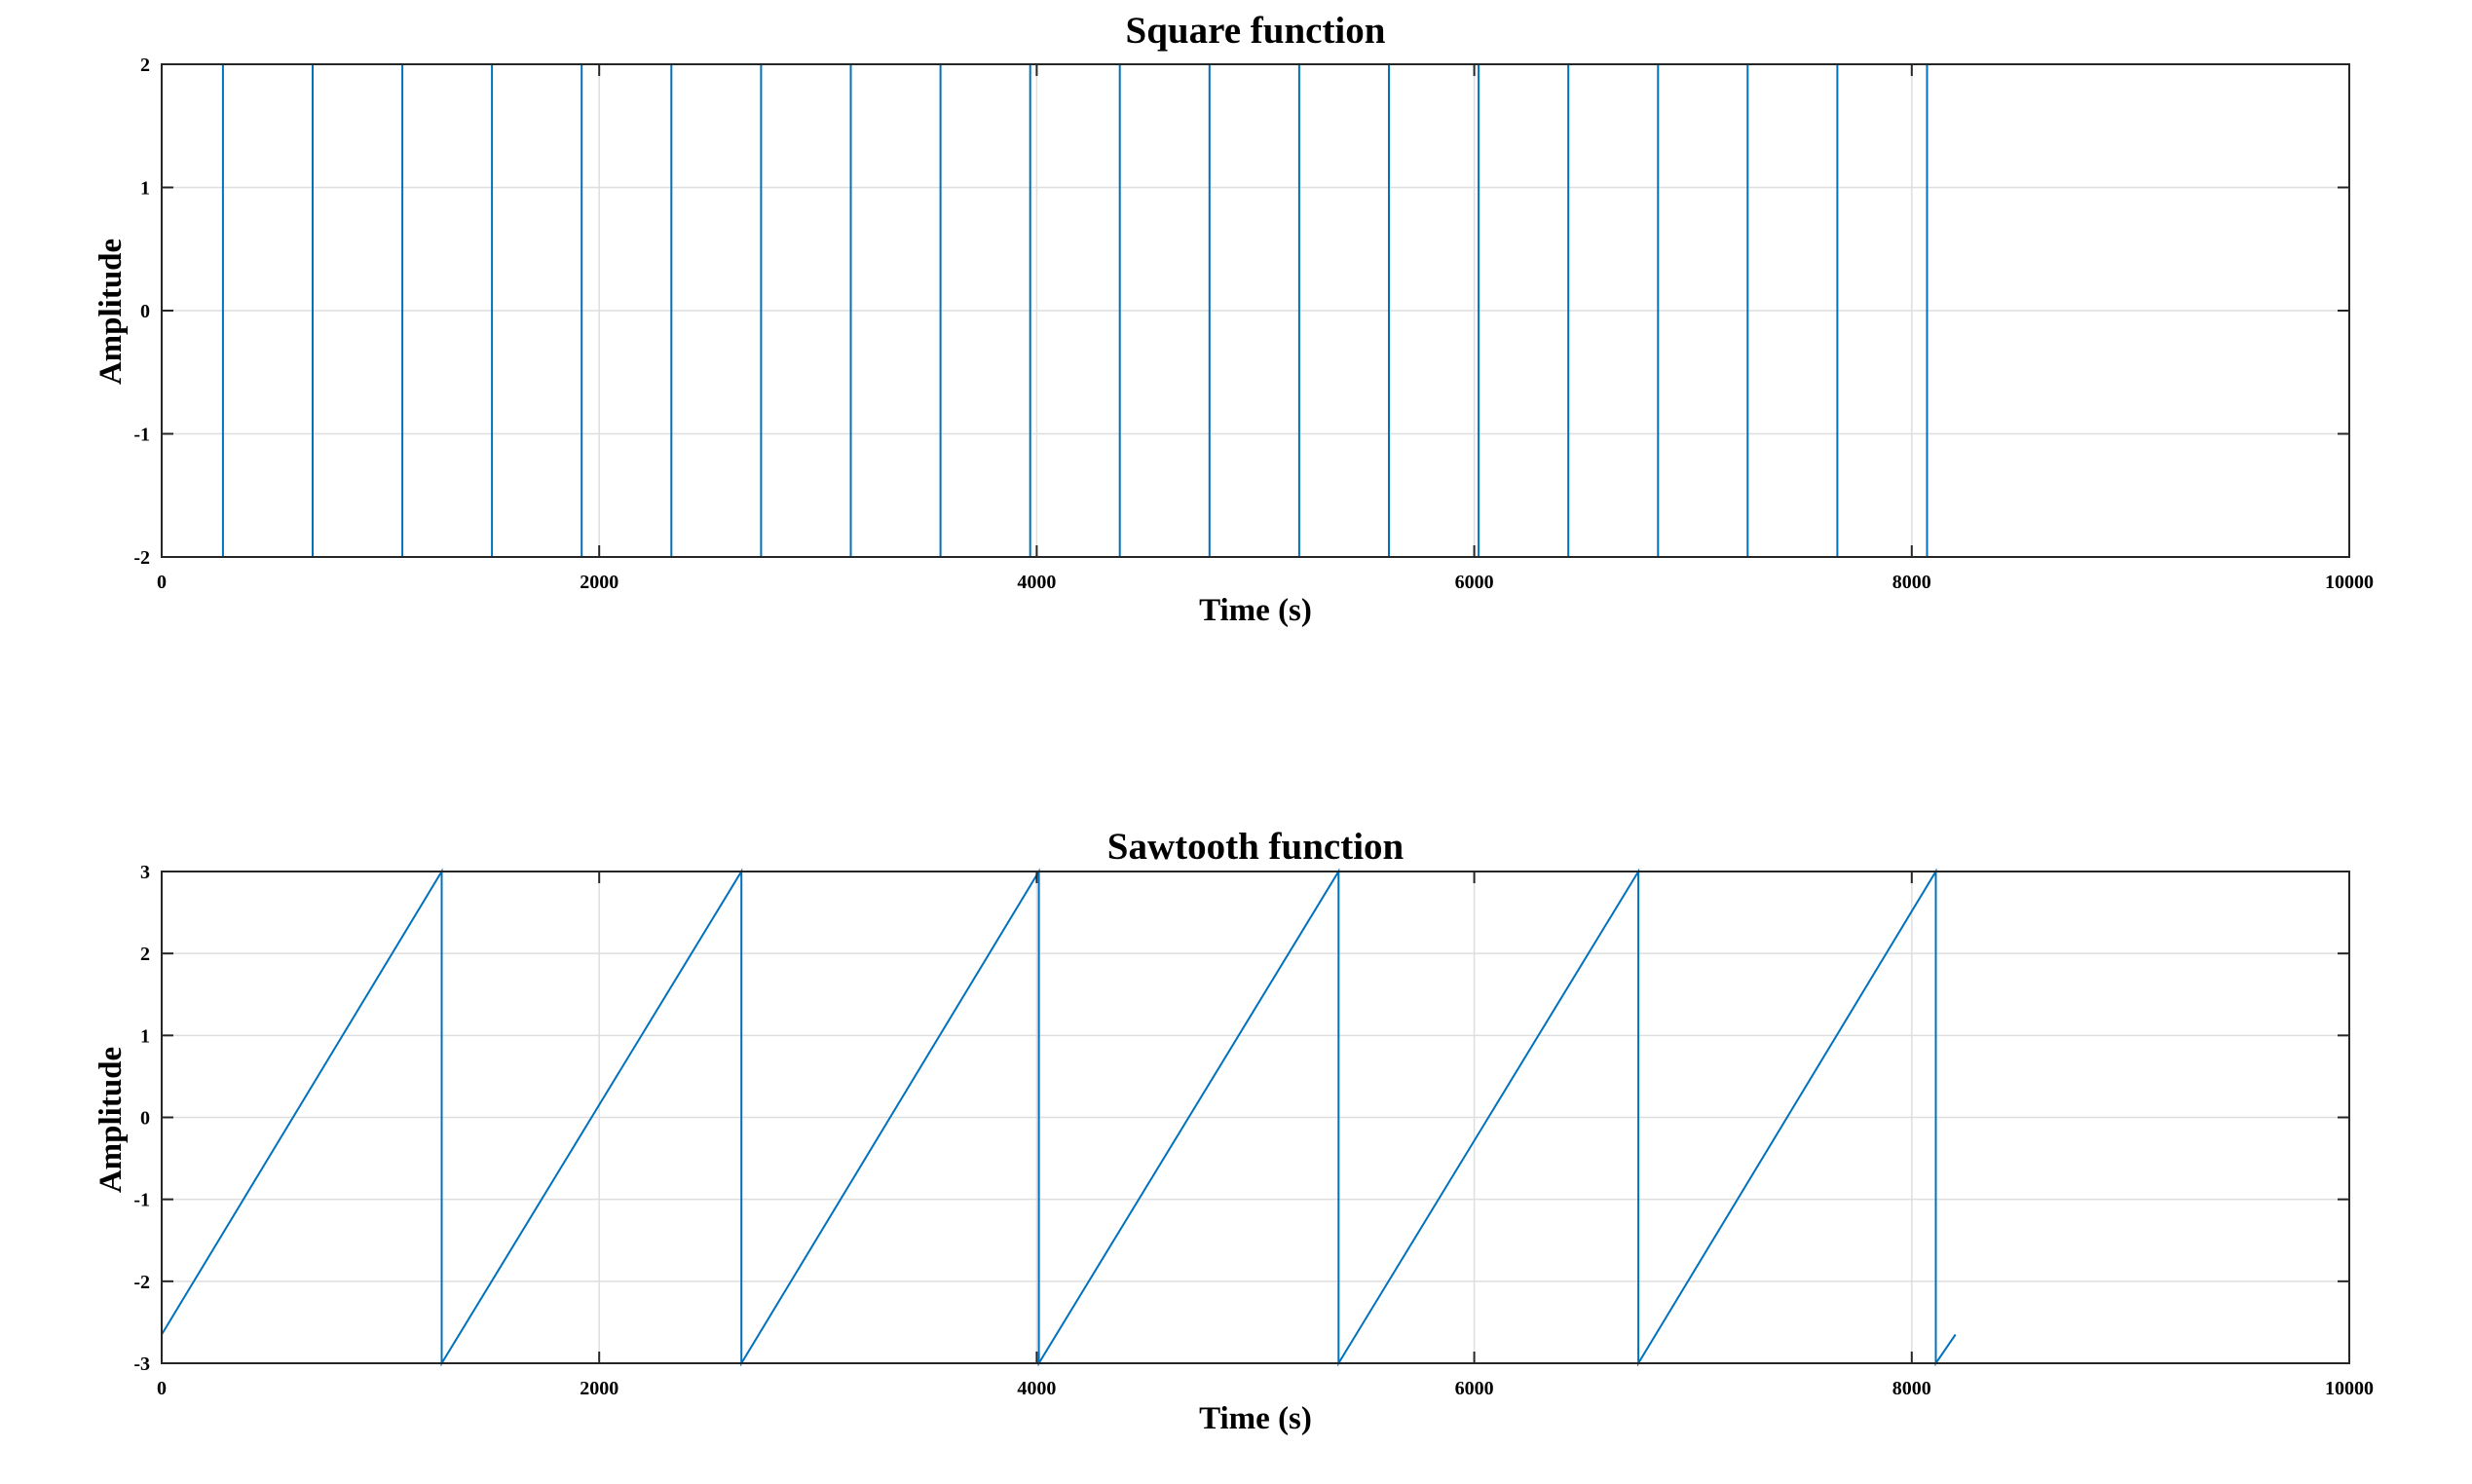 This screenshot has height=1484, width=2472. I want to click on y-tick-label: 3, so click(145, 872).